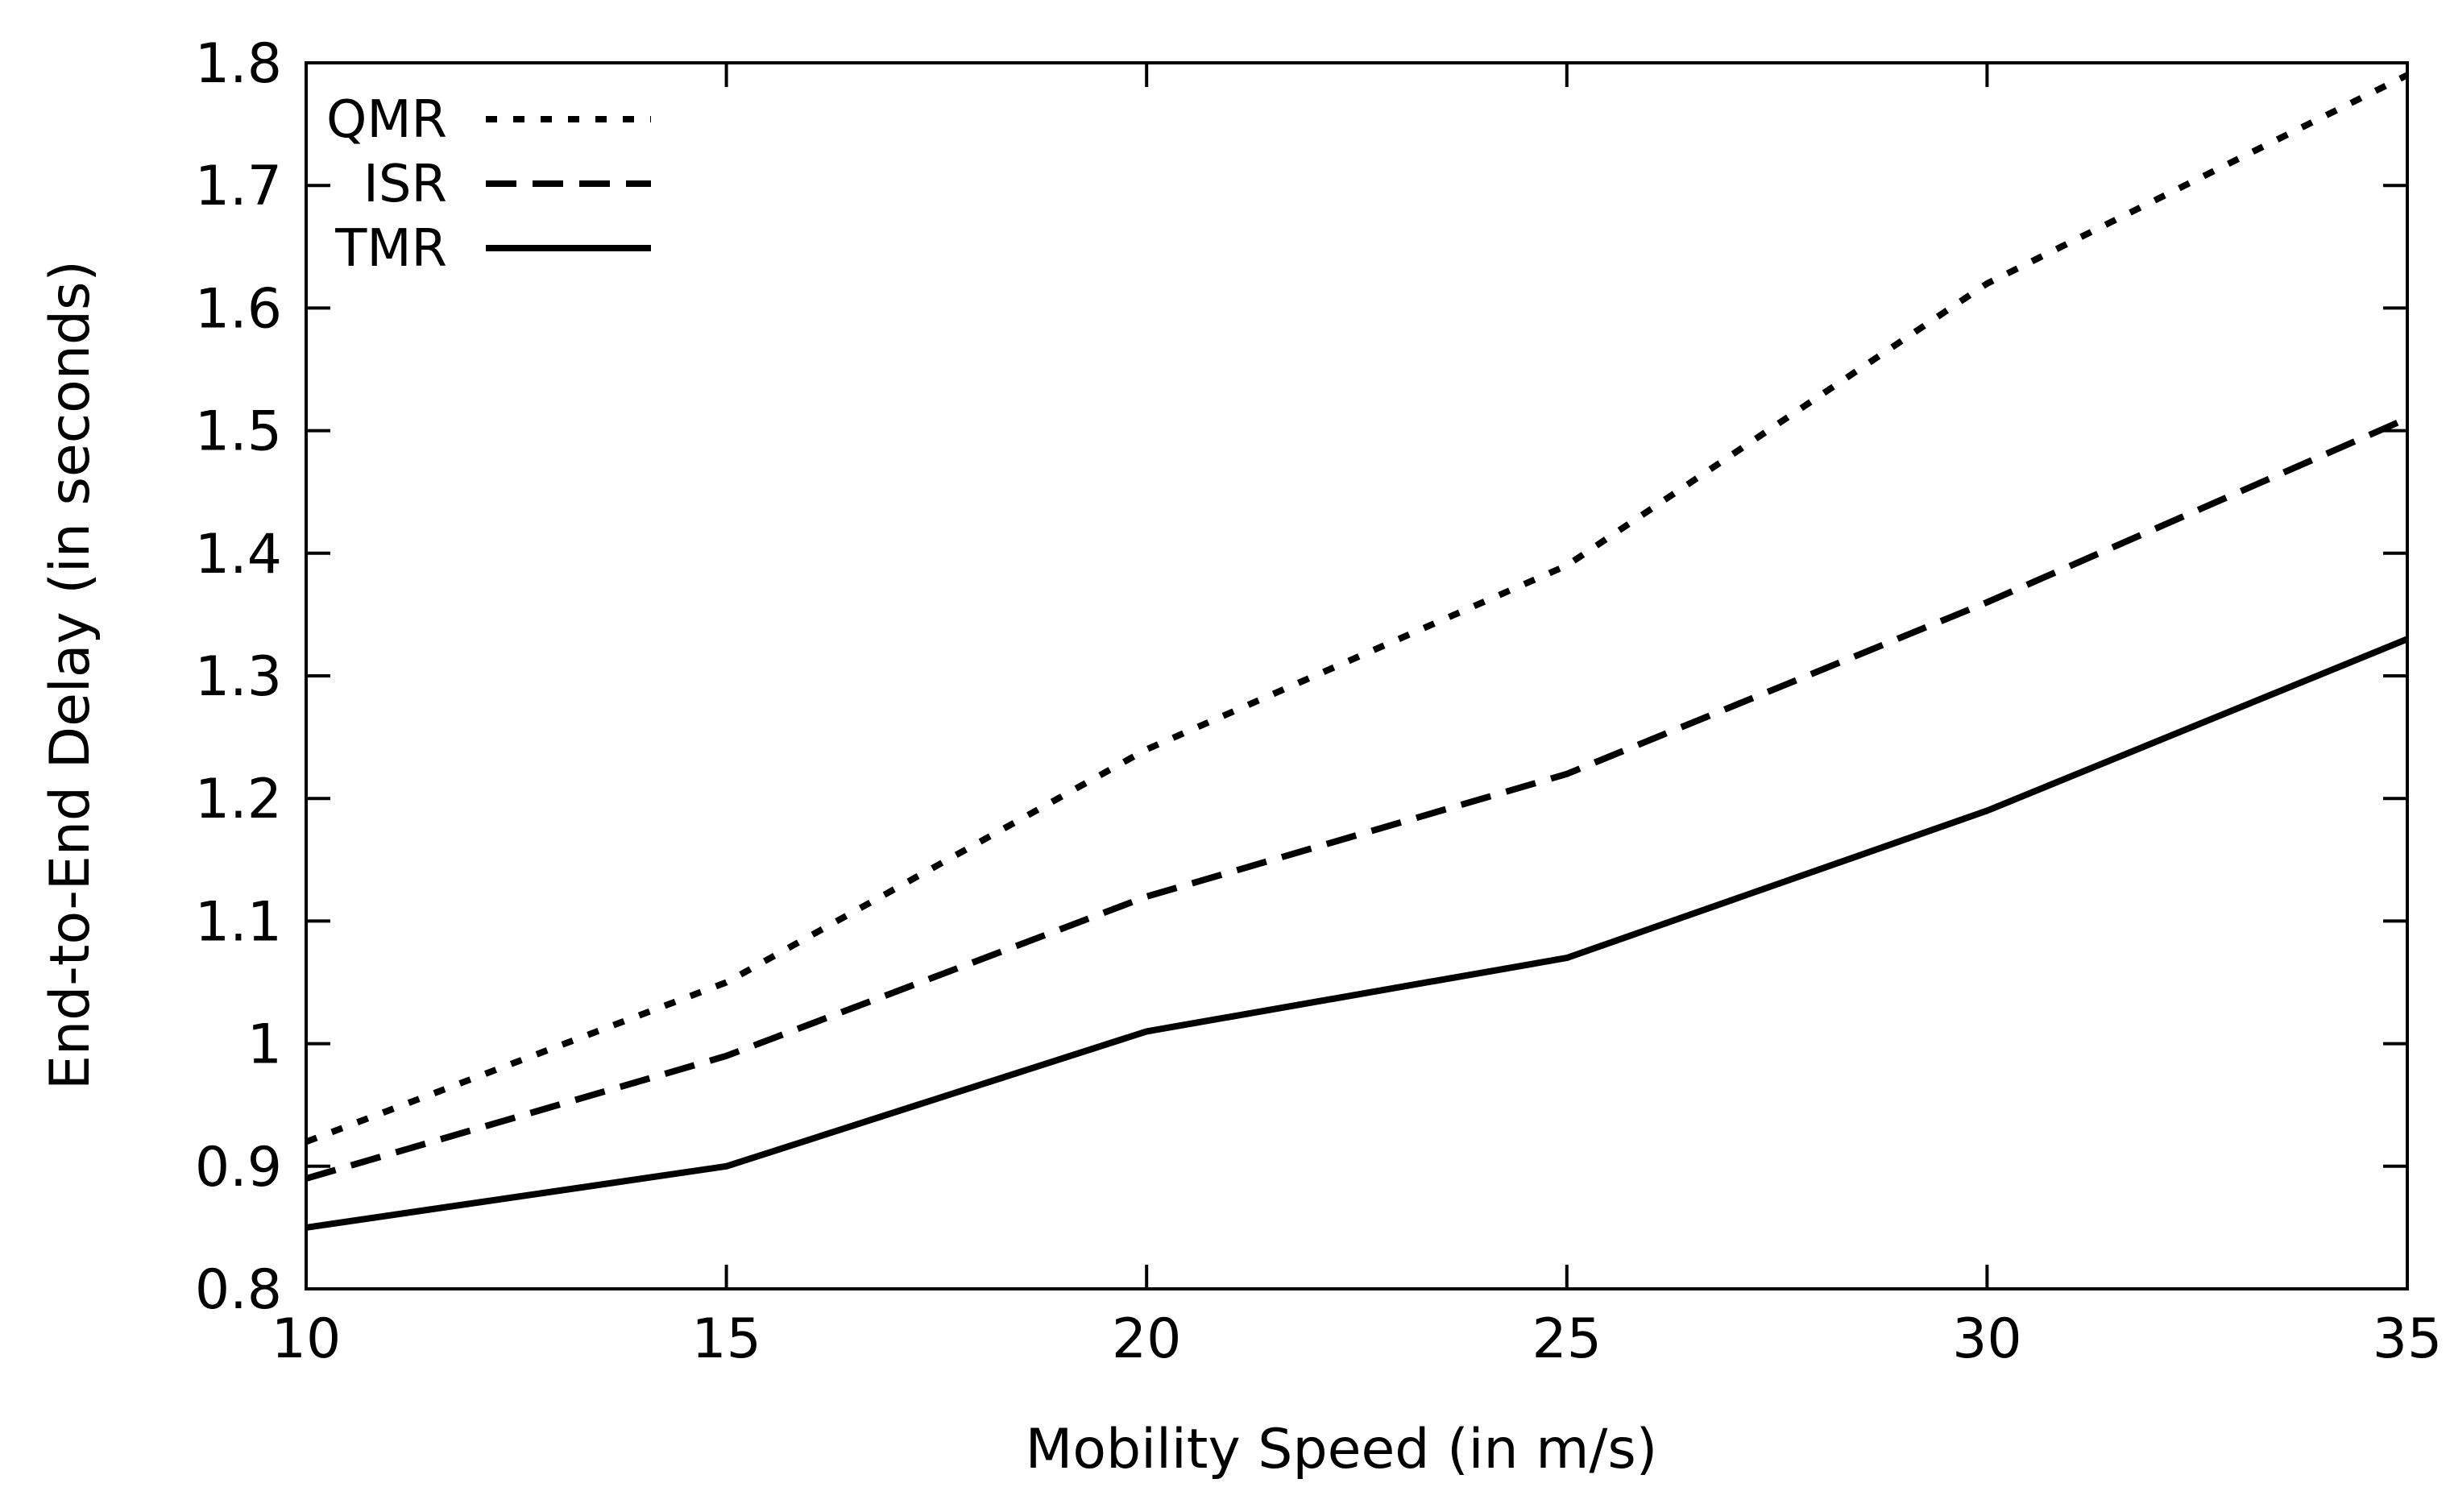 The height and width of the screenshot is (1512, 2450). Describe the element at coordinates (238, 800) in the screenshot. I see `y-tick-label: 1.2` at that location.